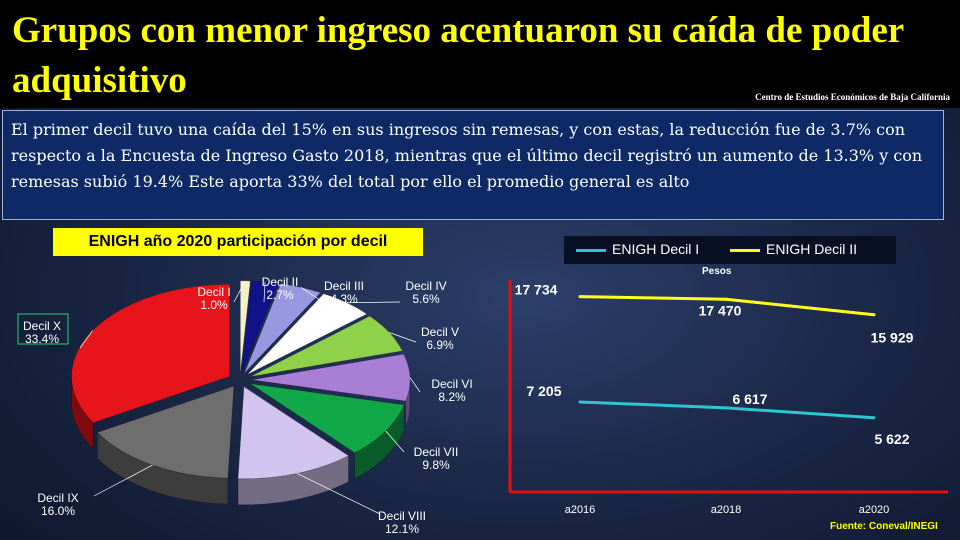 The image size is (960, 540). Describe the element at coordinates (150, 354) in the screenshot. I see `pie-slice-decil-x` at that location.